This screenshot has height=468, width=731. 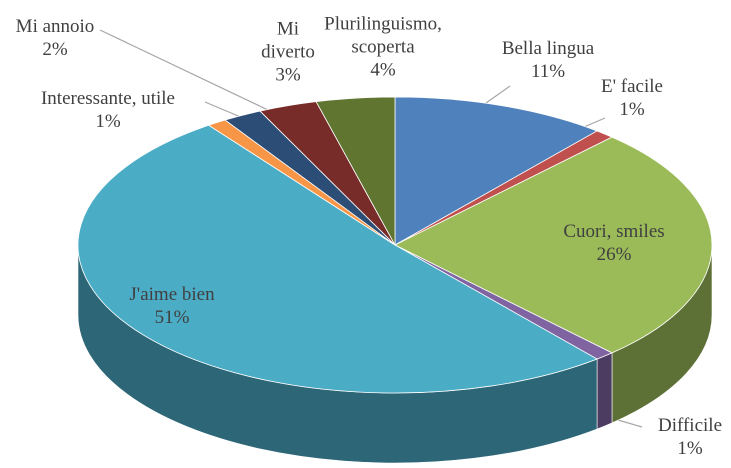 What do you see at coordinates (689, 425) in the screenshot?
I see `category-label: Difficile` at bounding box center [689, 425].